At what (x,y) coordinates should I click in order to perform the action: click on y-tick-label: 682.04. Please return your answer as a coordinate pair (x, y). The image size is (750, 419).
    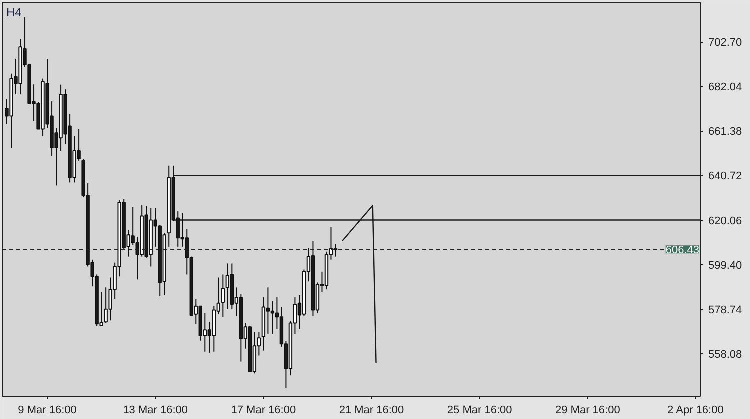
    Looking at the image, I should click on (725, 88).